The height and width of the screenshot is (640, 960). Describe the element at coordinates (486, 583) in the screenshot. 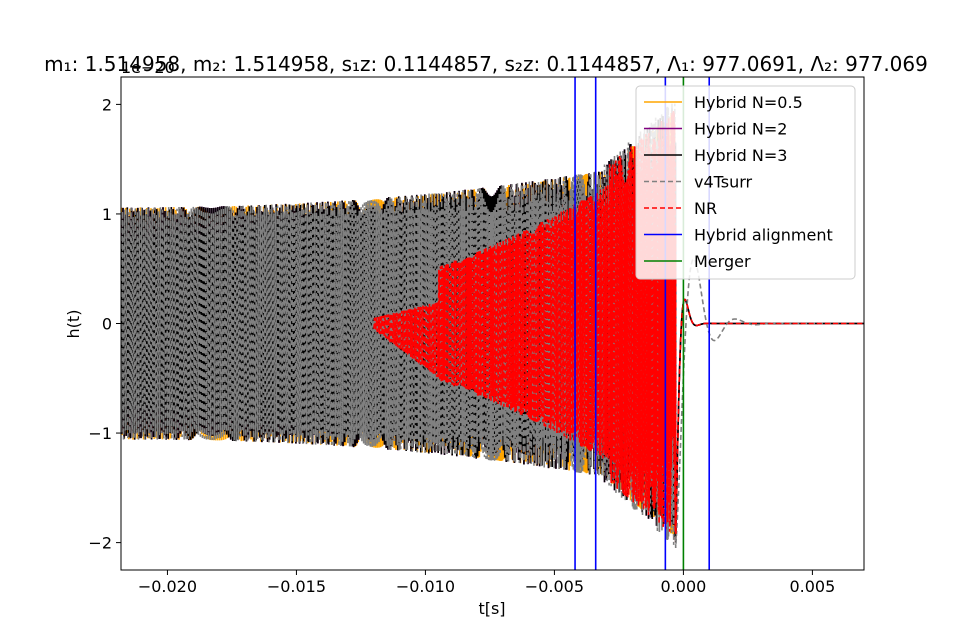

I see `x-axis: −0.020 −0.015 −0.010 −0.005 0.000 0.005` at that location.